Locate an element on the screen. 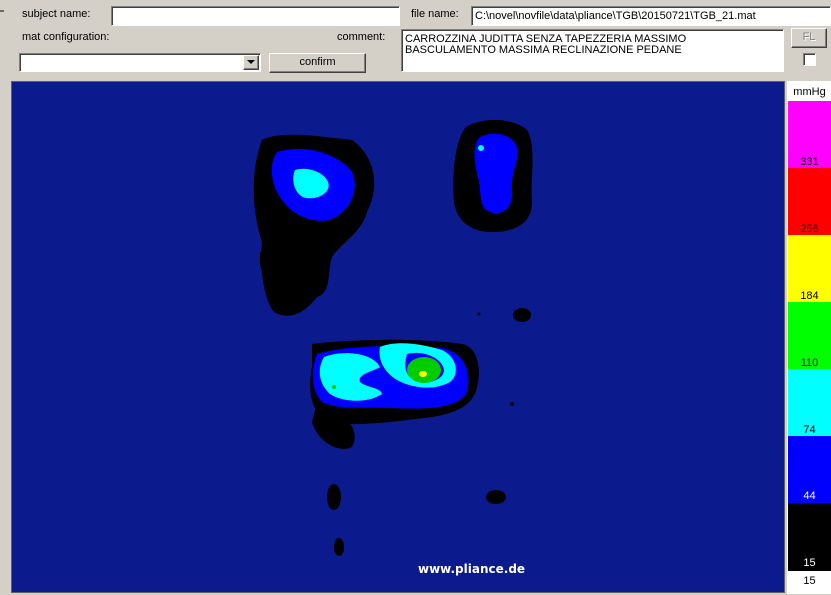  file-name-label: file name: is located at coordinates (435, 14).